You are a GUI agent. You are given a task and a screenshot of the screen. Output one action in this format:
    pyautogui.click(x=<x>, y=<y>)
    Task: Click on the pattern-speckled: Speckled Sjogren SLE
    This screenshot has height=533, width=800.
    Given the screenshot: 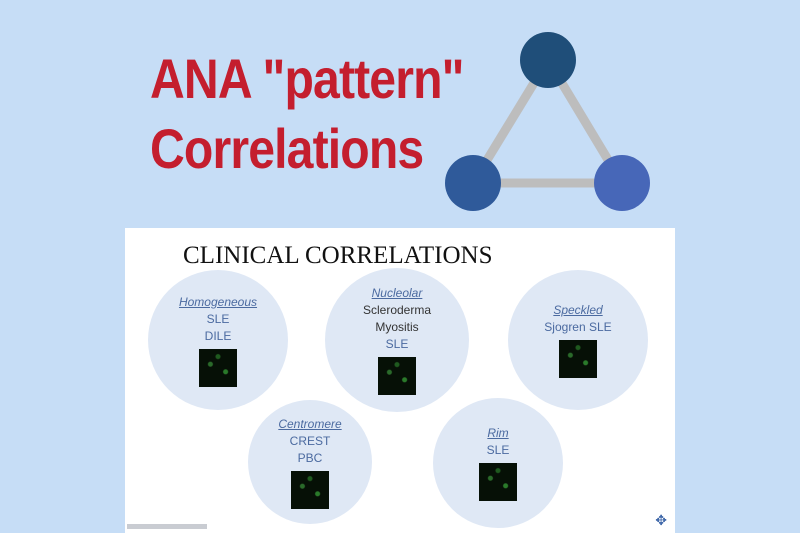 What is the action you would take?
    pyautogui.click(x=578, y=340)
    